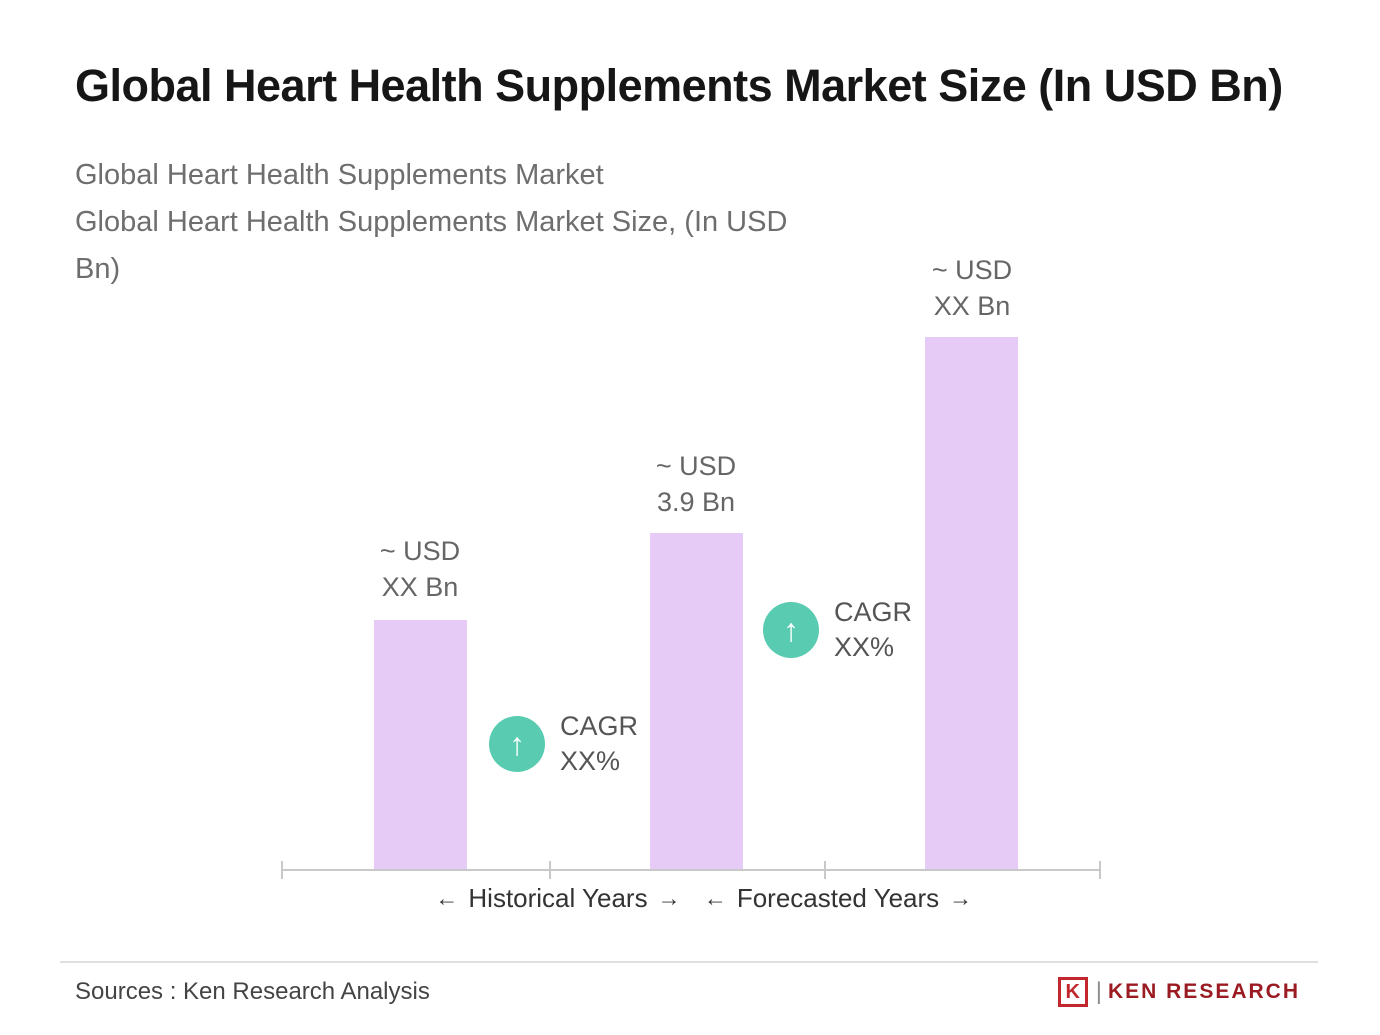 This screenshot has width=1380, height=1035. Describe the element at coordinates (689, 962) in the screenshot. I see `footer-divider` at that location.